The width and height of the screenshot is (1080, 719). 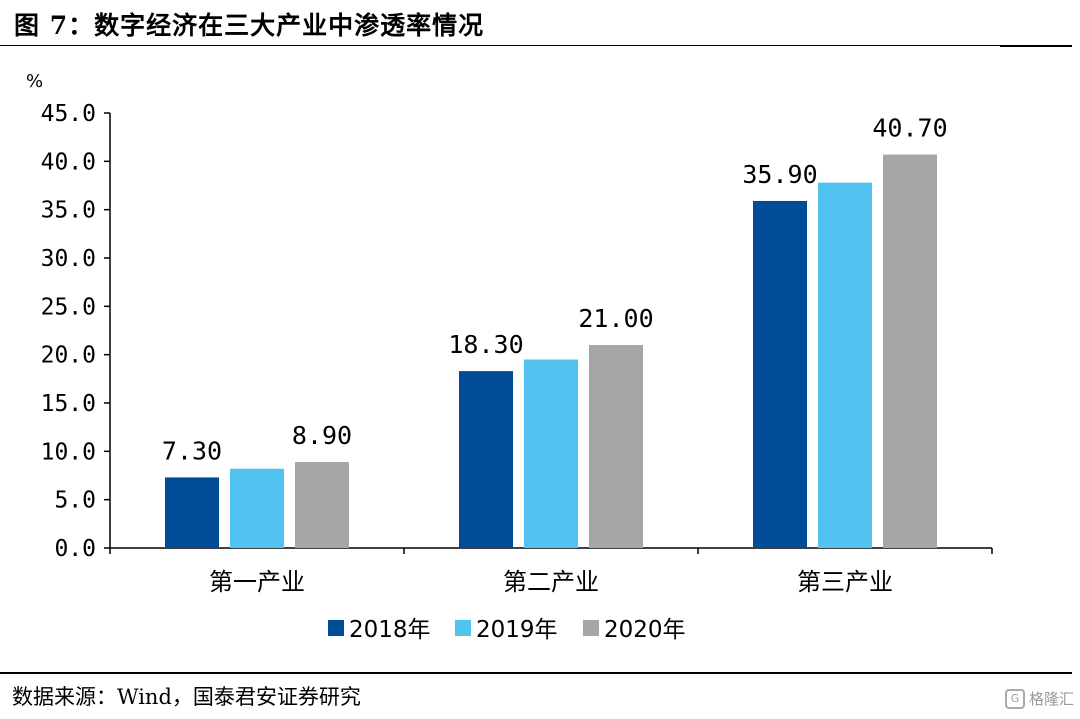 I want to click on data-label: 40.70, so click(x=909, y=128).